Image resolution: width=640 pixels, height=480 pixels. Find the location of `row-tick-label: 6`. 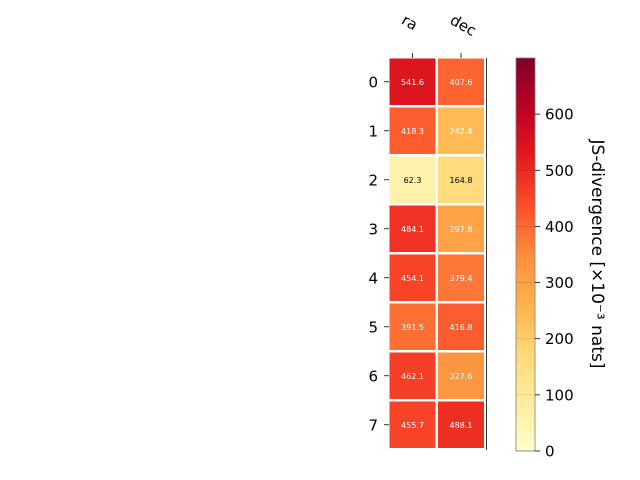

row-tick-label: 6 is located at coordinates (373, 376).